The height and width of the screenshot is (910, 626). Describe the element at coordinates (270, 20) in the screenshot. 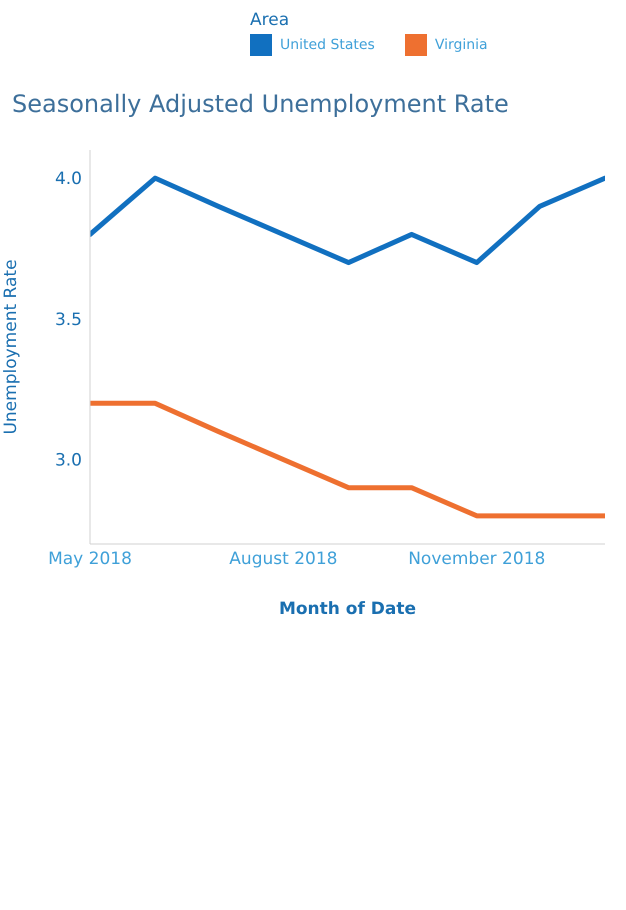

I see `legend-title: Area` at that location.